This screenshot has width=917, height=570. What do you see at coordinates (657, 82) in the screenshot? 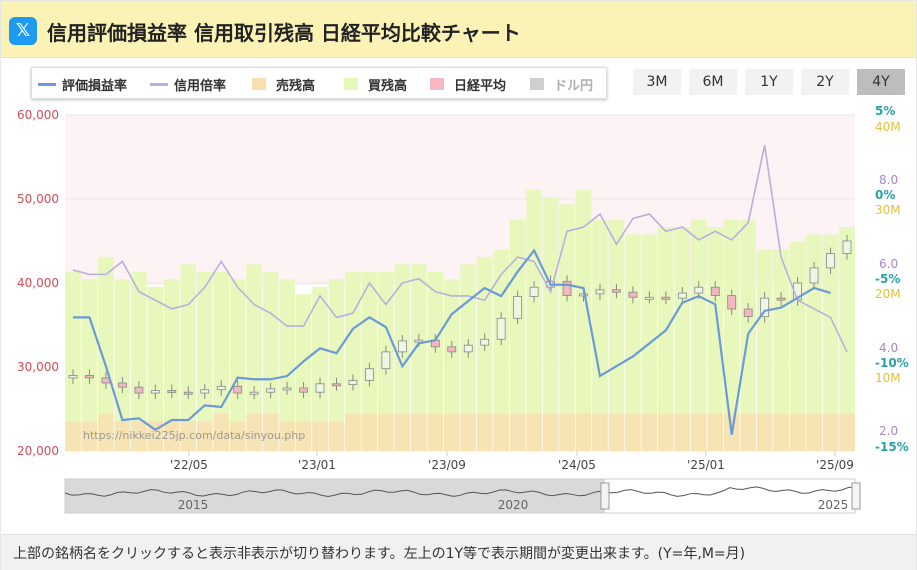
I see `range-button: 3M` at bounding box center [657, 82].